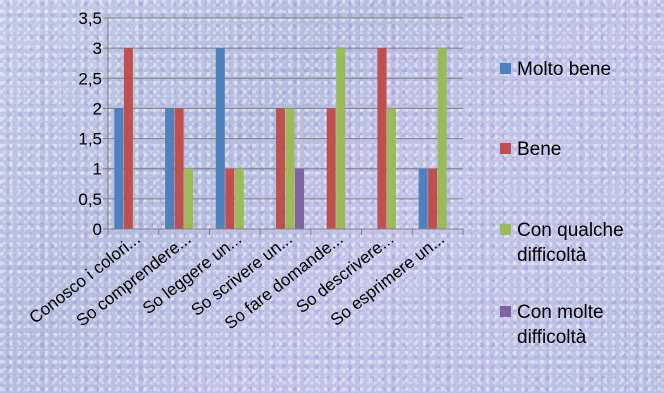  I want to click on y-tick-label: 0,5, so click(90, 199).